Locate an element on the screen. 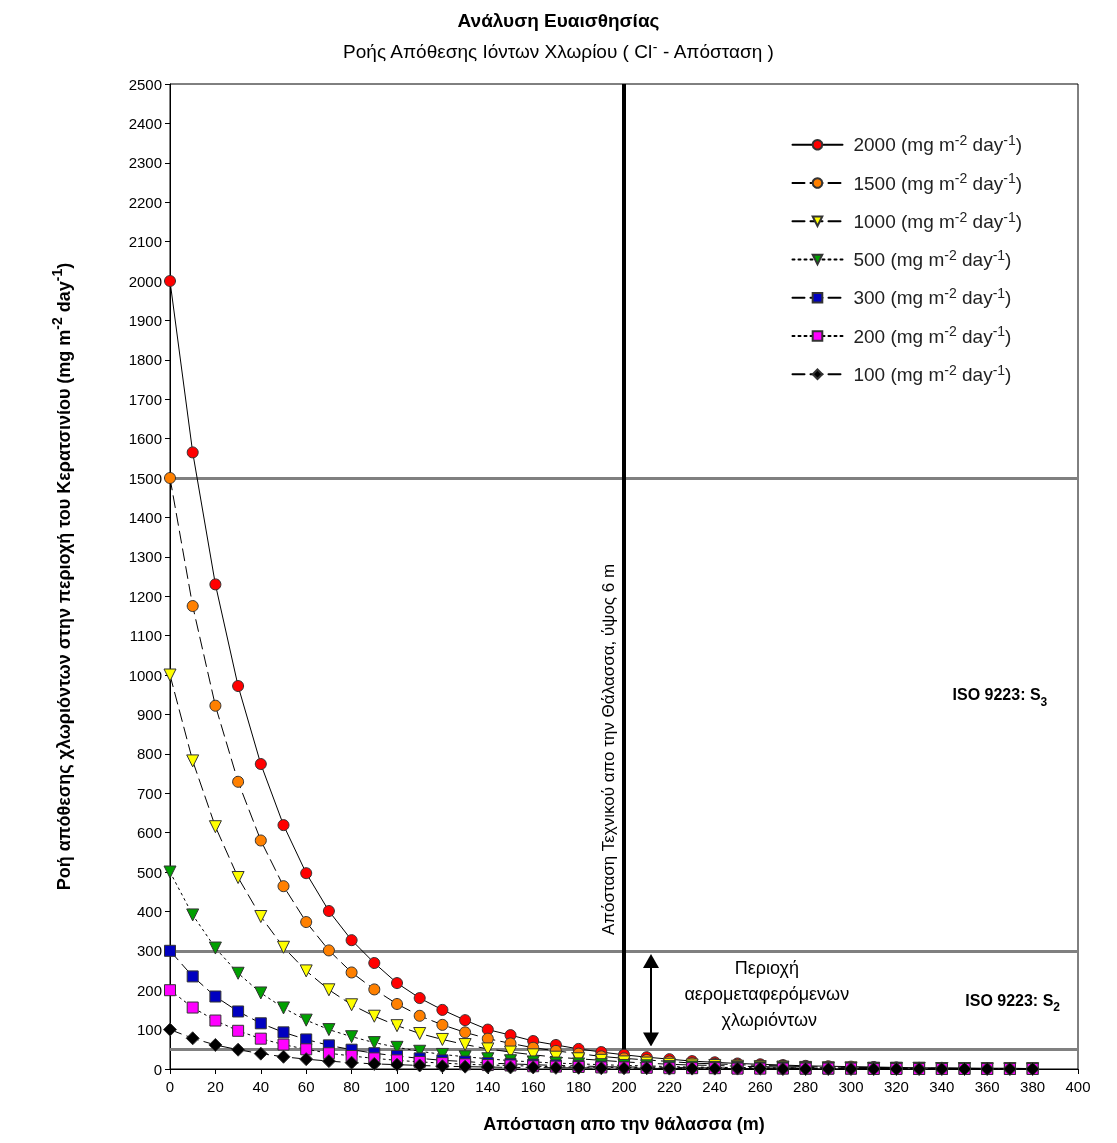  x-tick-label: 120 is located at coordinates (442, 1086).